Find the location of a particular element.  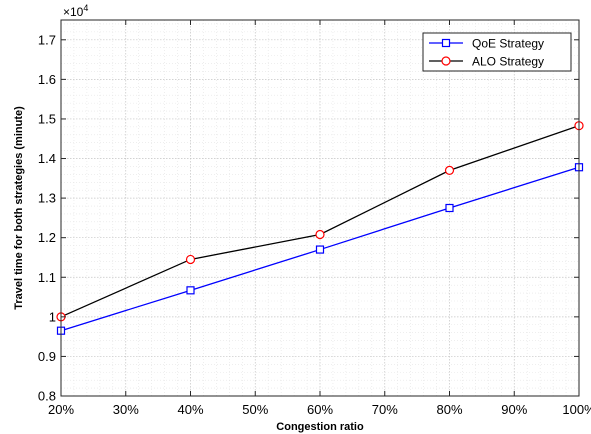

y-tick-label: 1.6 is located at coordinates (47, 79).